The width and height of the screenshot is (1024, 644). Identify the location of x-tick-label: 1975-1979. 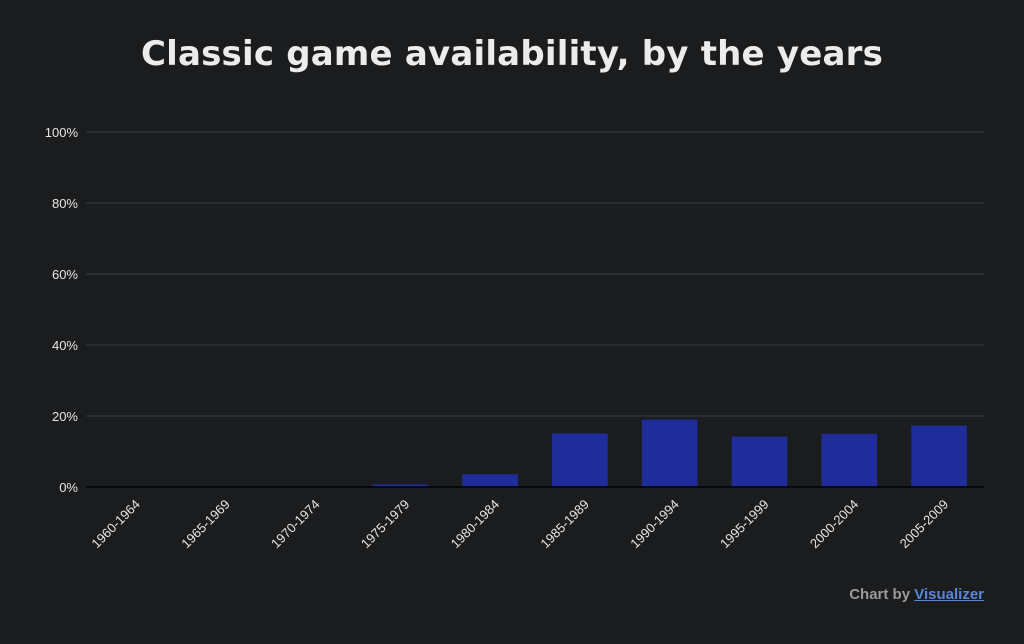
(385, 524).